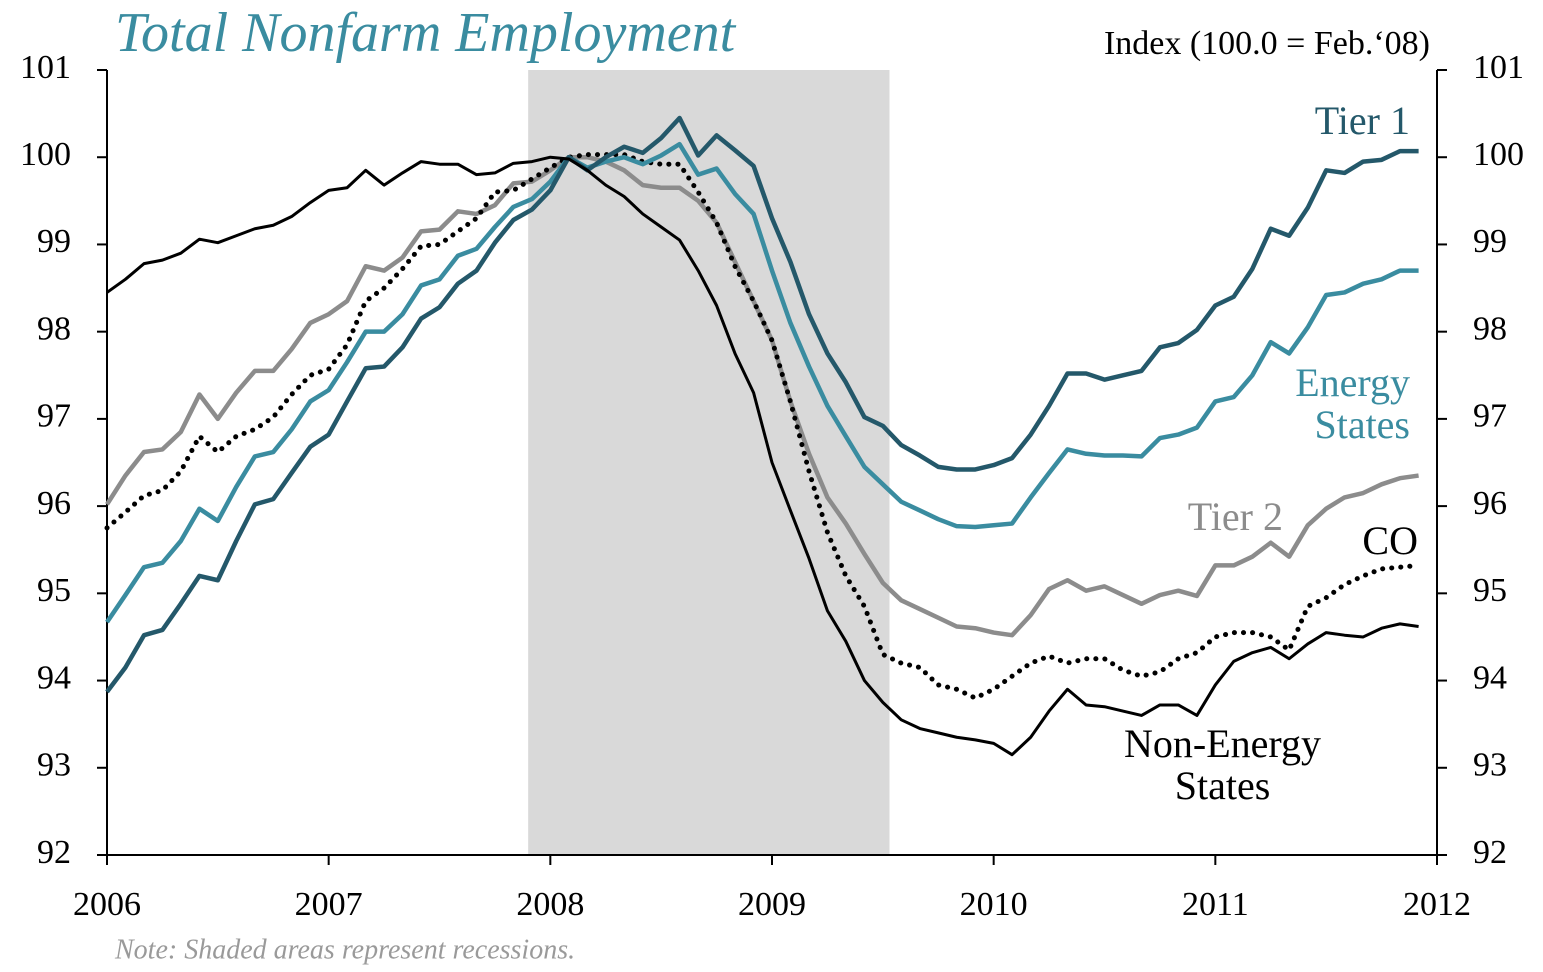 The height and width of the screenshot is (972, 1543). I want to click on y-tick-label: 92, so click(54, 852).